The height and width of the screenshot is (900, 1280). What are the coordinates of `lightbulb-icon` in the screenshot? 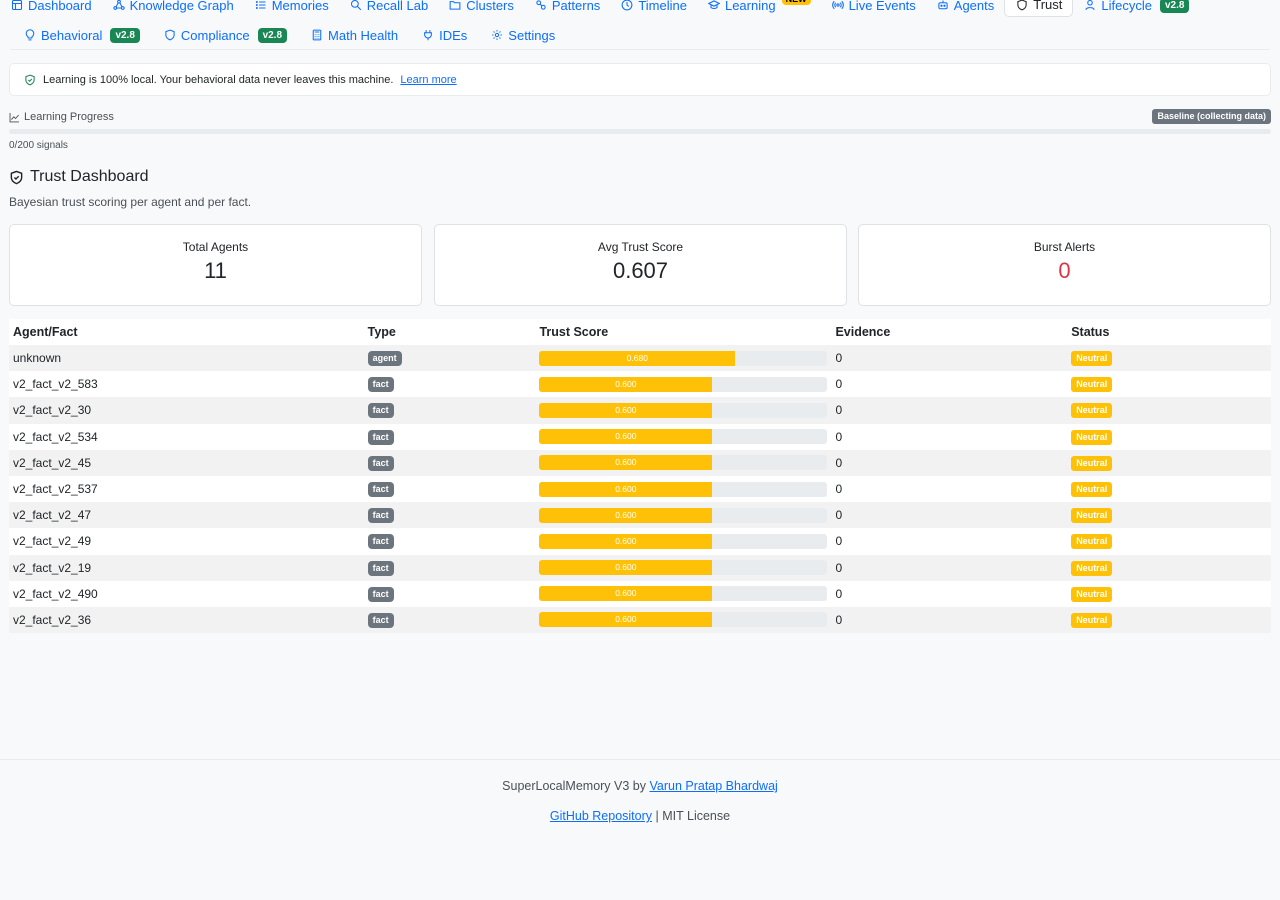 It's located at (30, 35).